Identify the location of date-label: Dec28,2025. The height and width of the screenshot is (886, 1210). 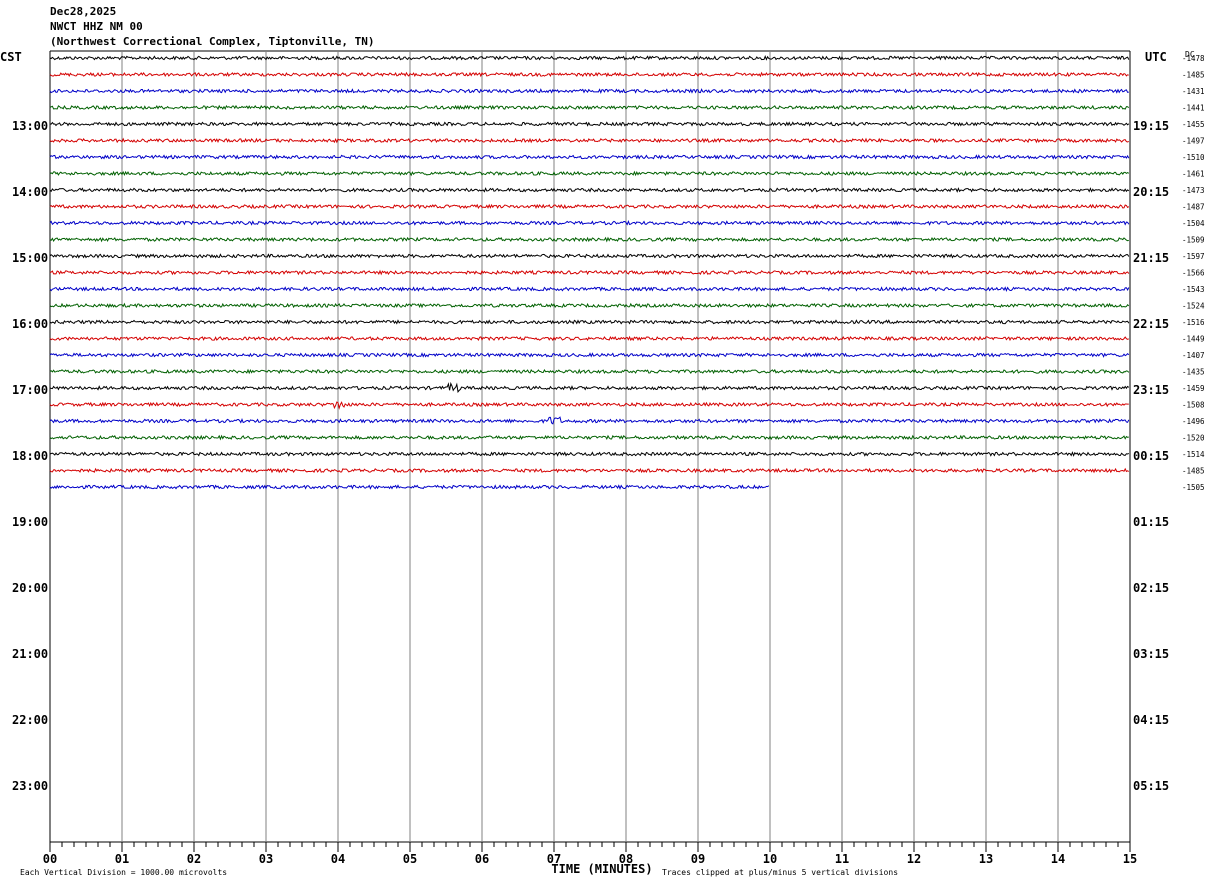
(83, 11).